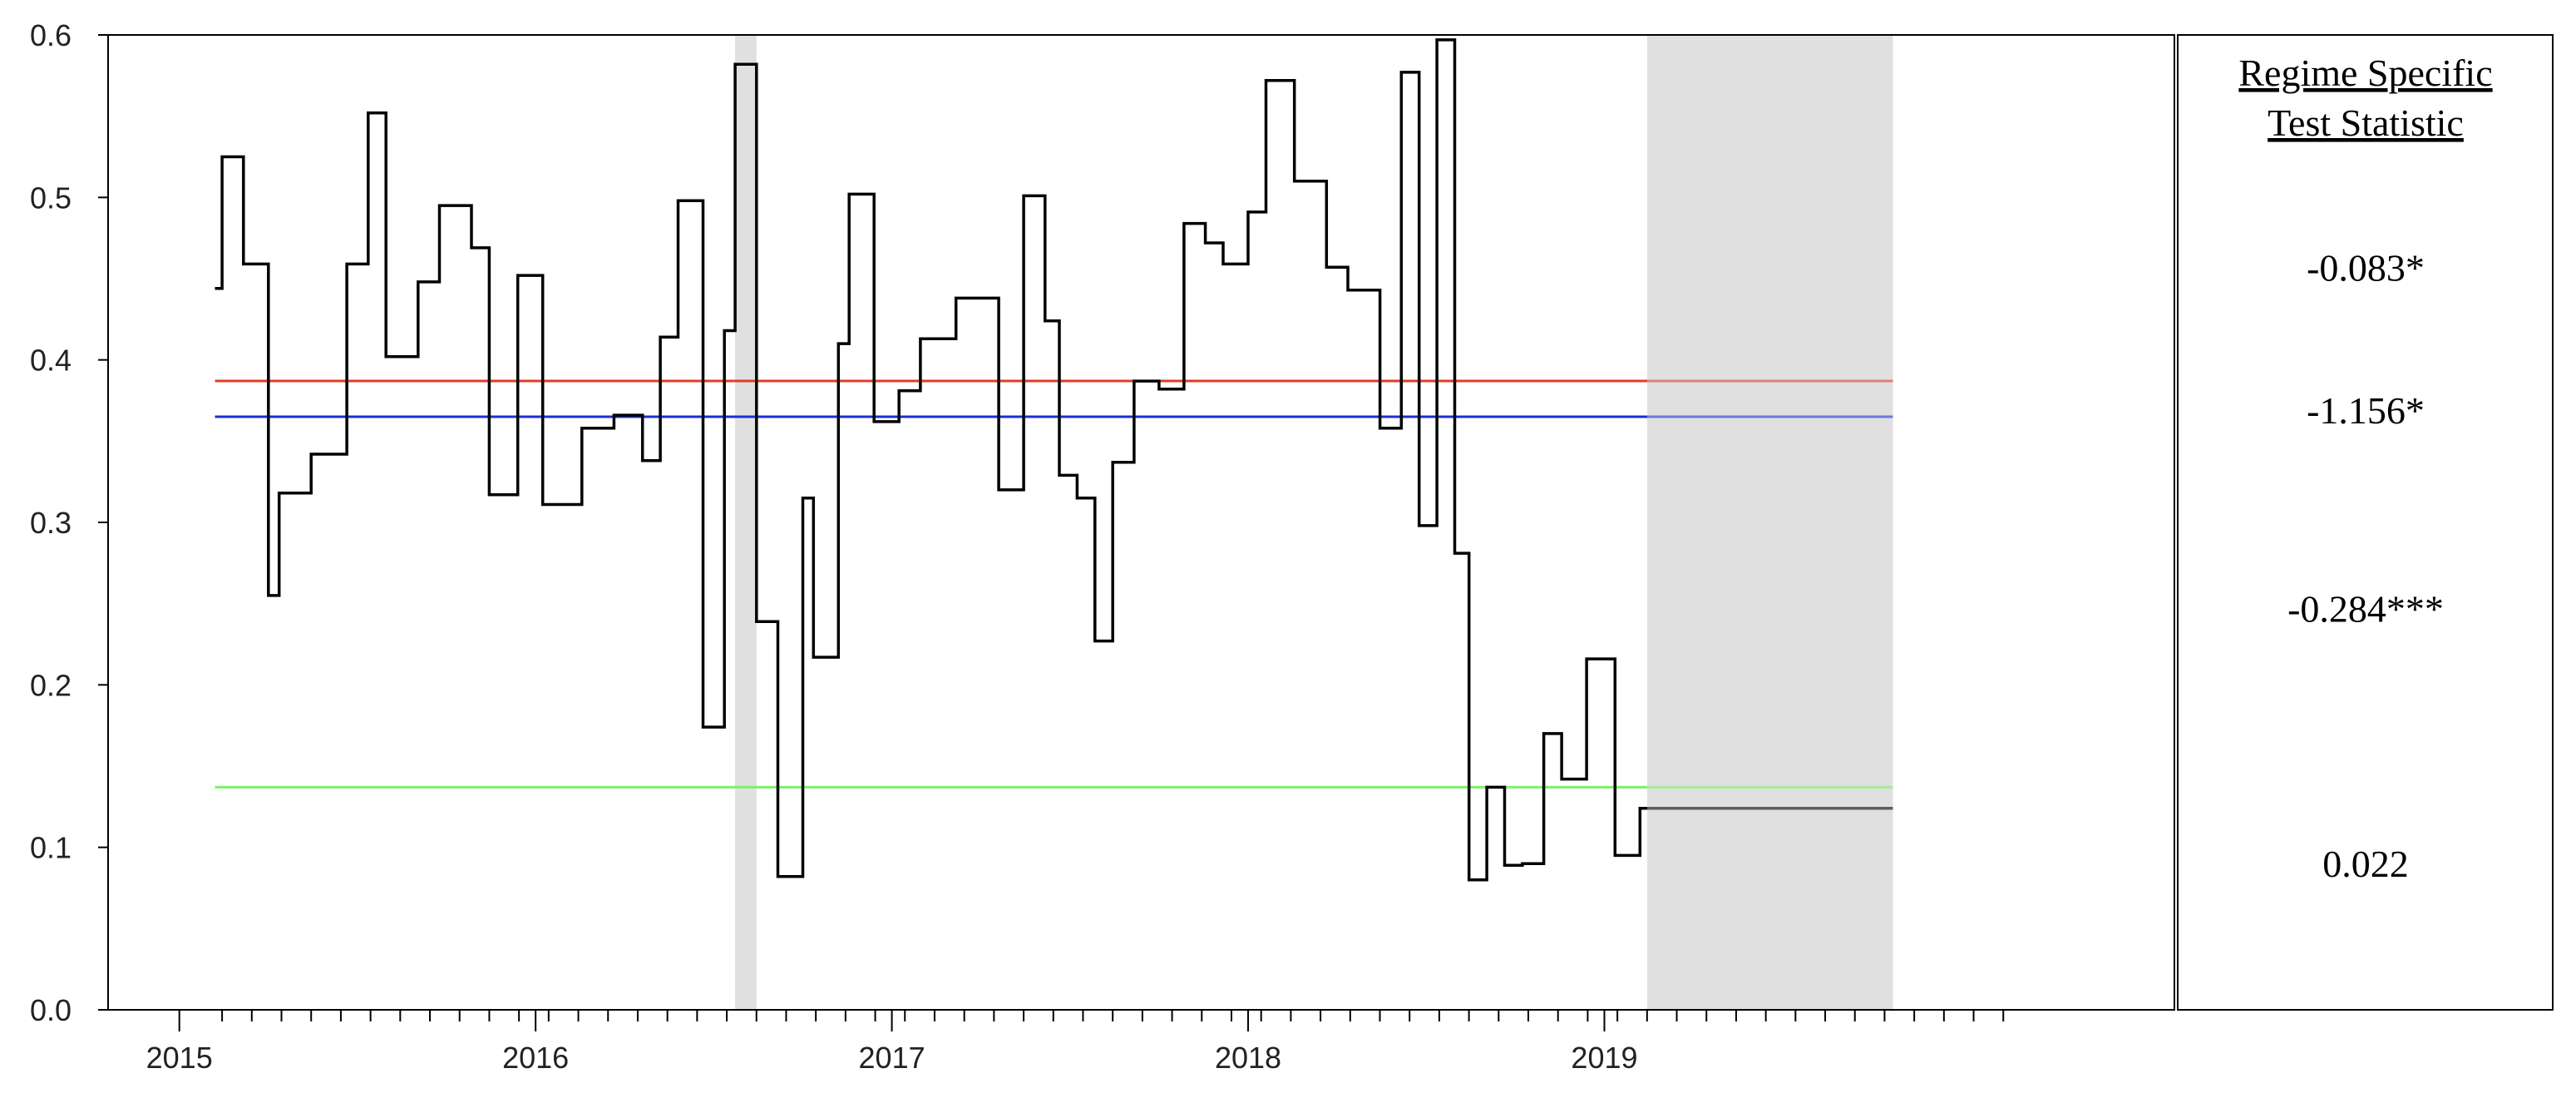 This screenshot has width=2576, height=1093. Describe the element at coordinates (2366, 122) in the screenshot. I see `panel-heading-line-2: Test Statistic` at that location.